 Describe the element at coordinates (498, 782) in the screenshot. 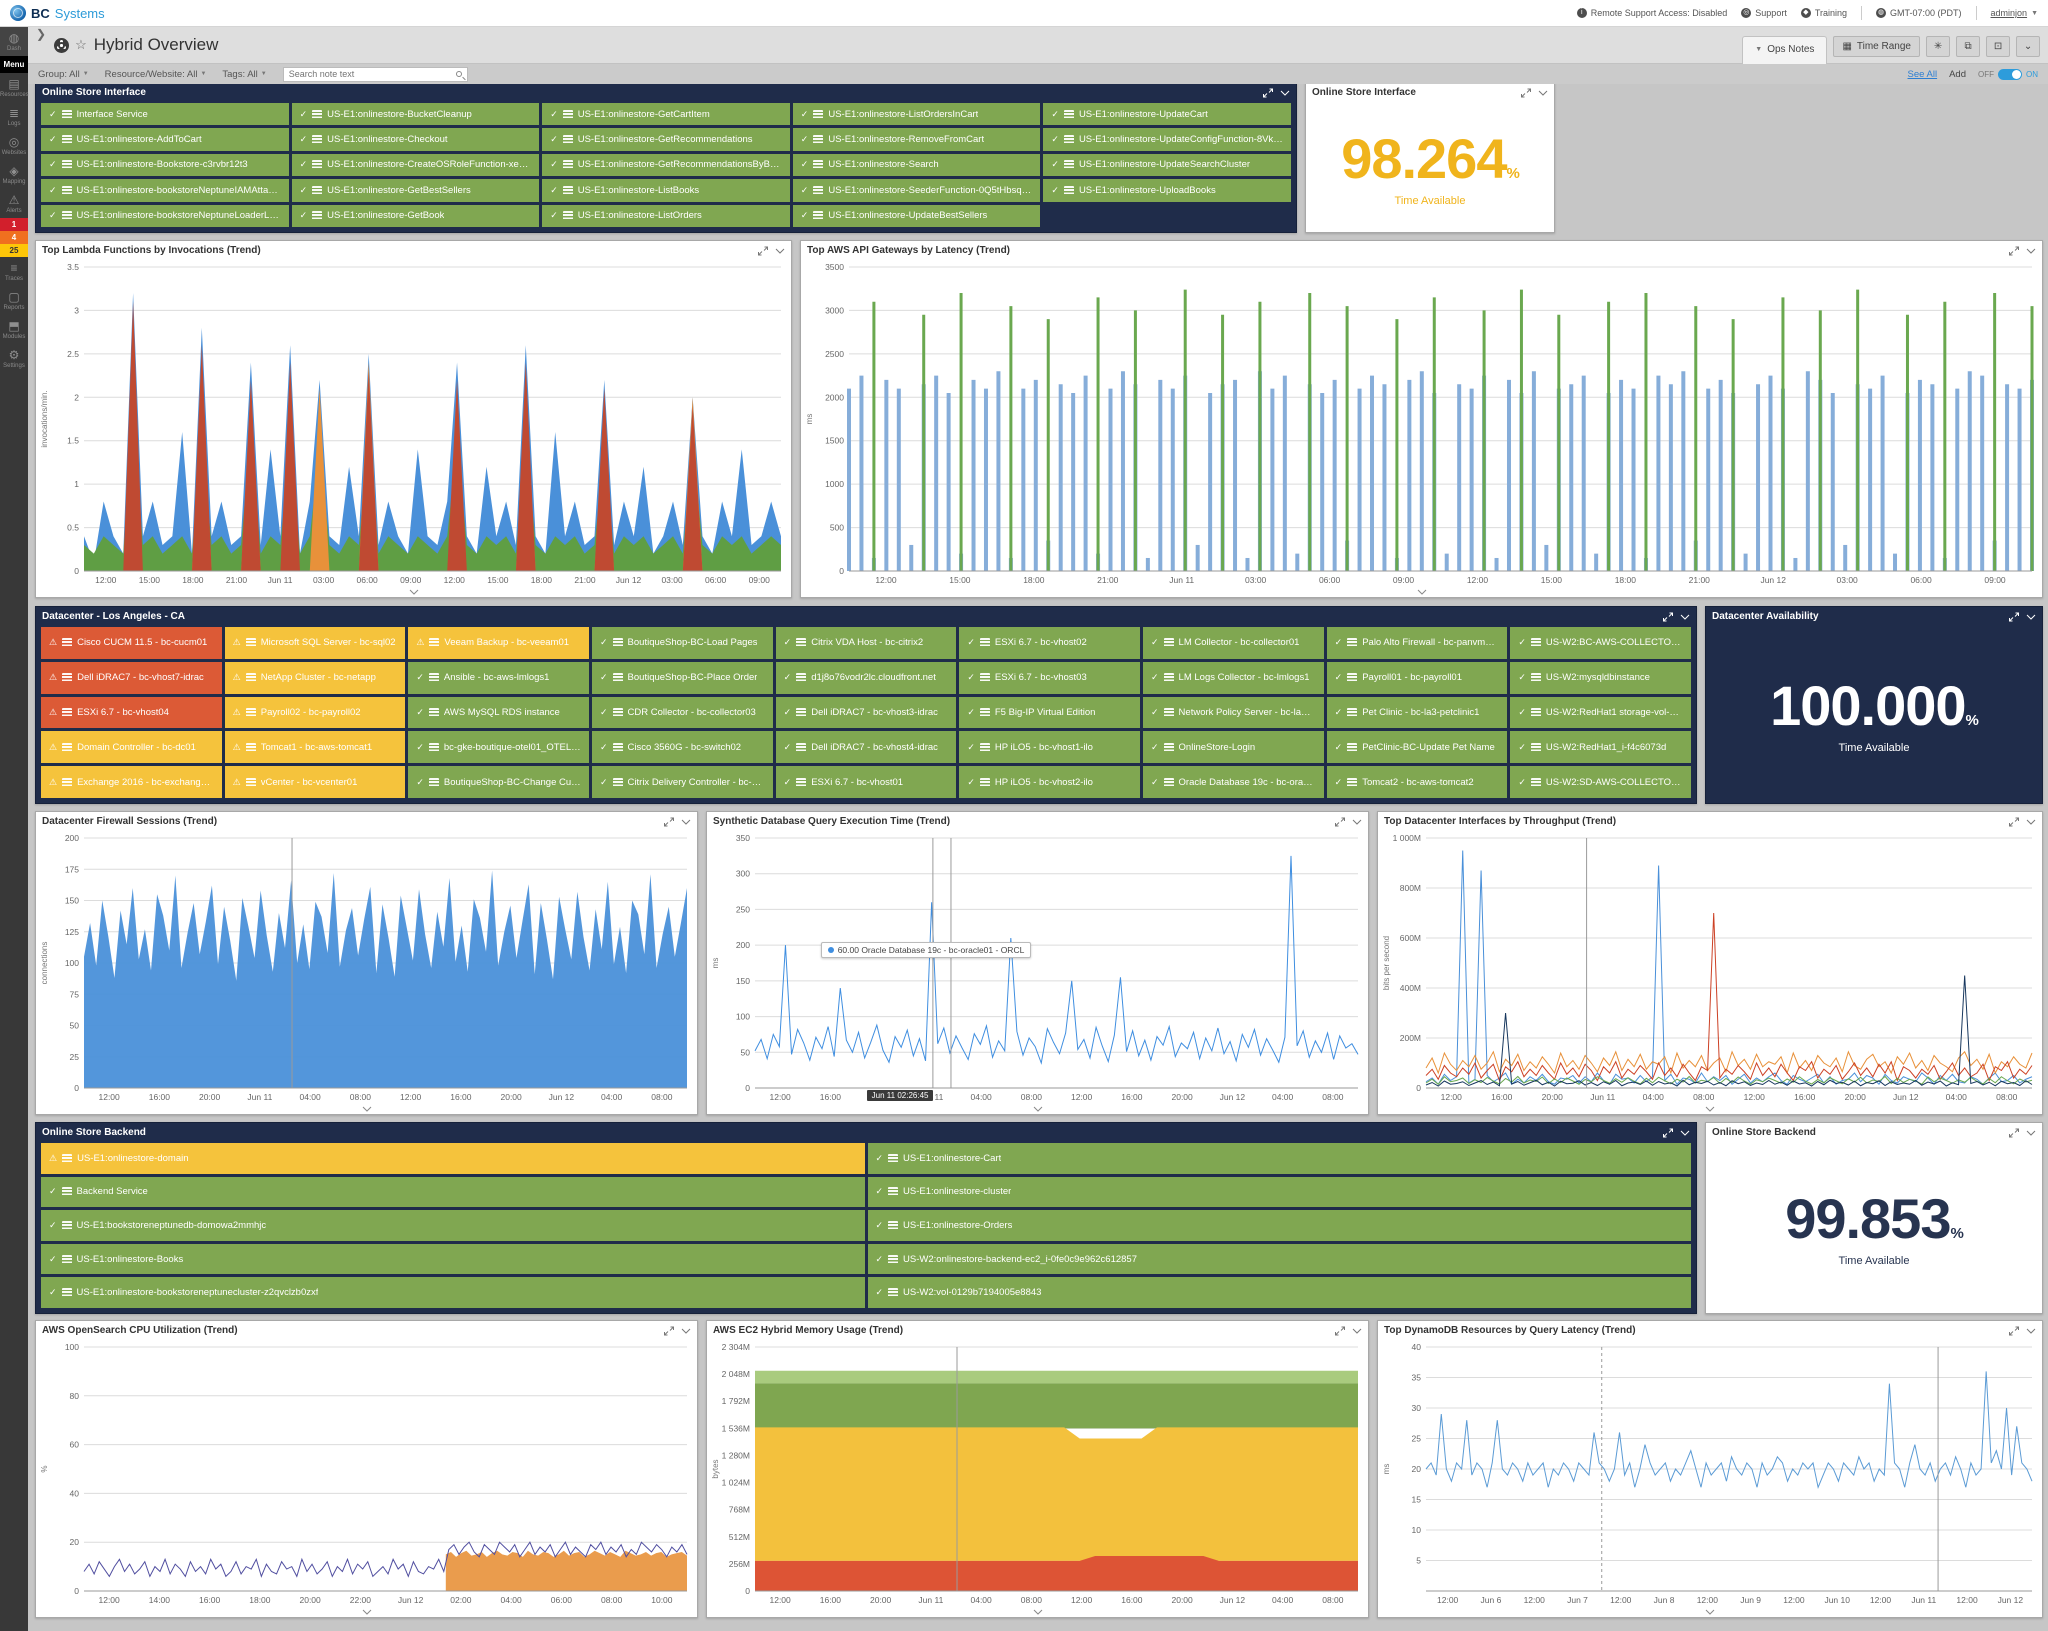

I see `status-tile: ✓ BoutiqueShop-BC-Change Currency` at that location.